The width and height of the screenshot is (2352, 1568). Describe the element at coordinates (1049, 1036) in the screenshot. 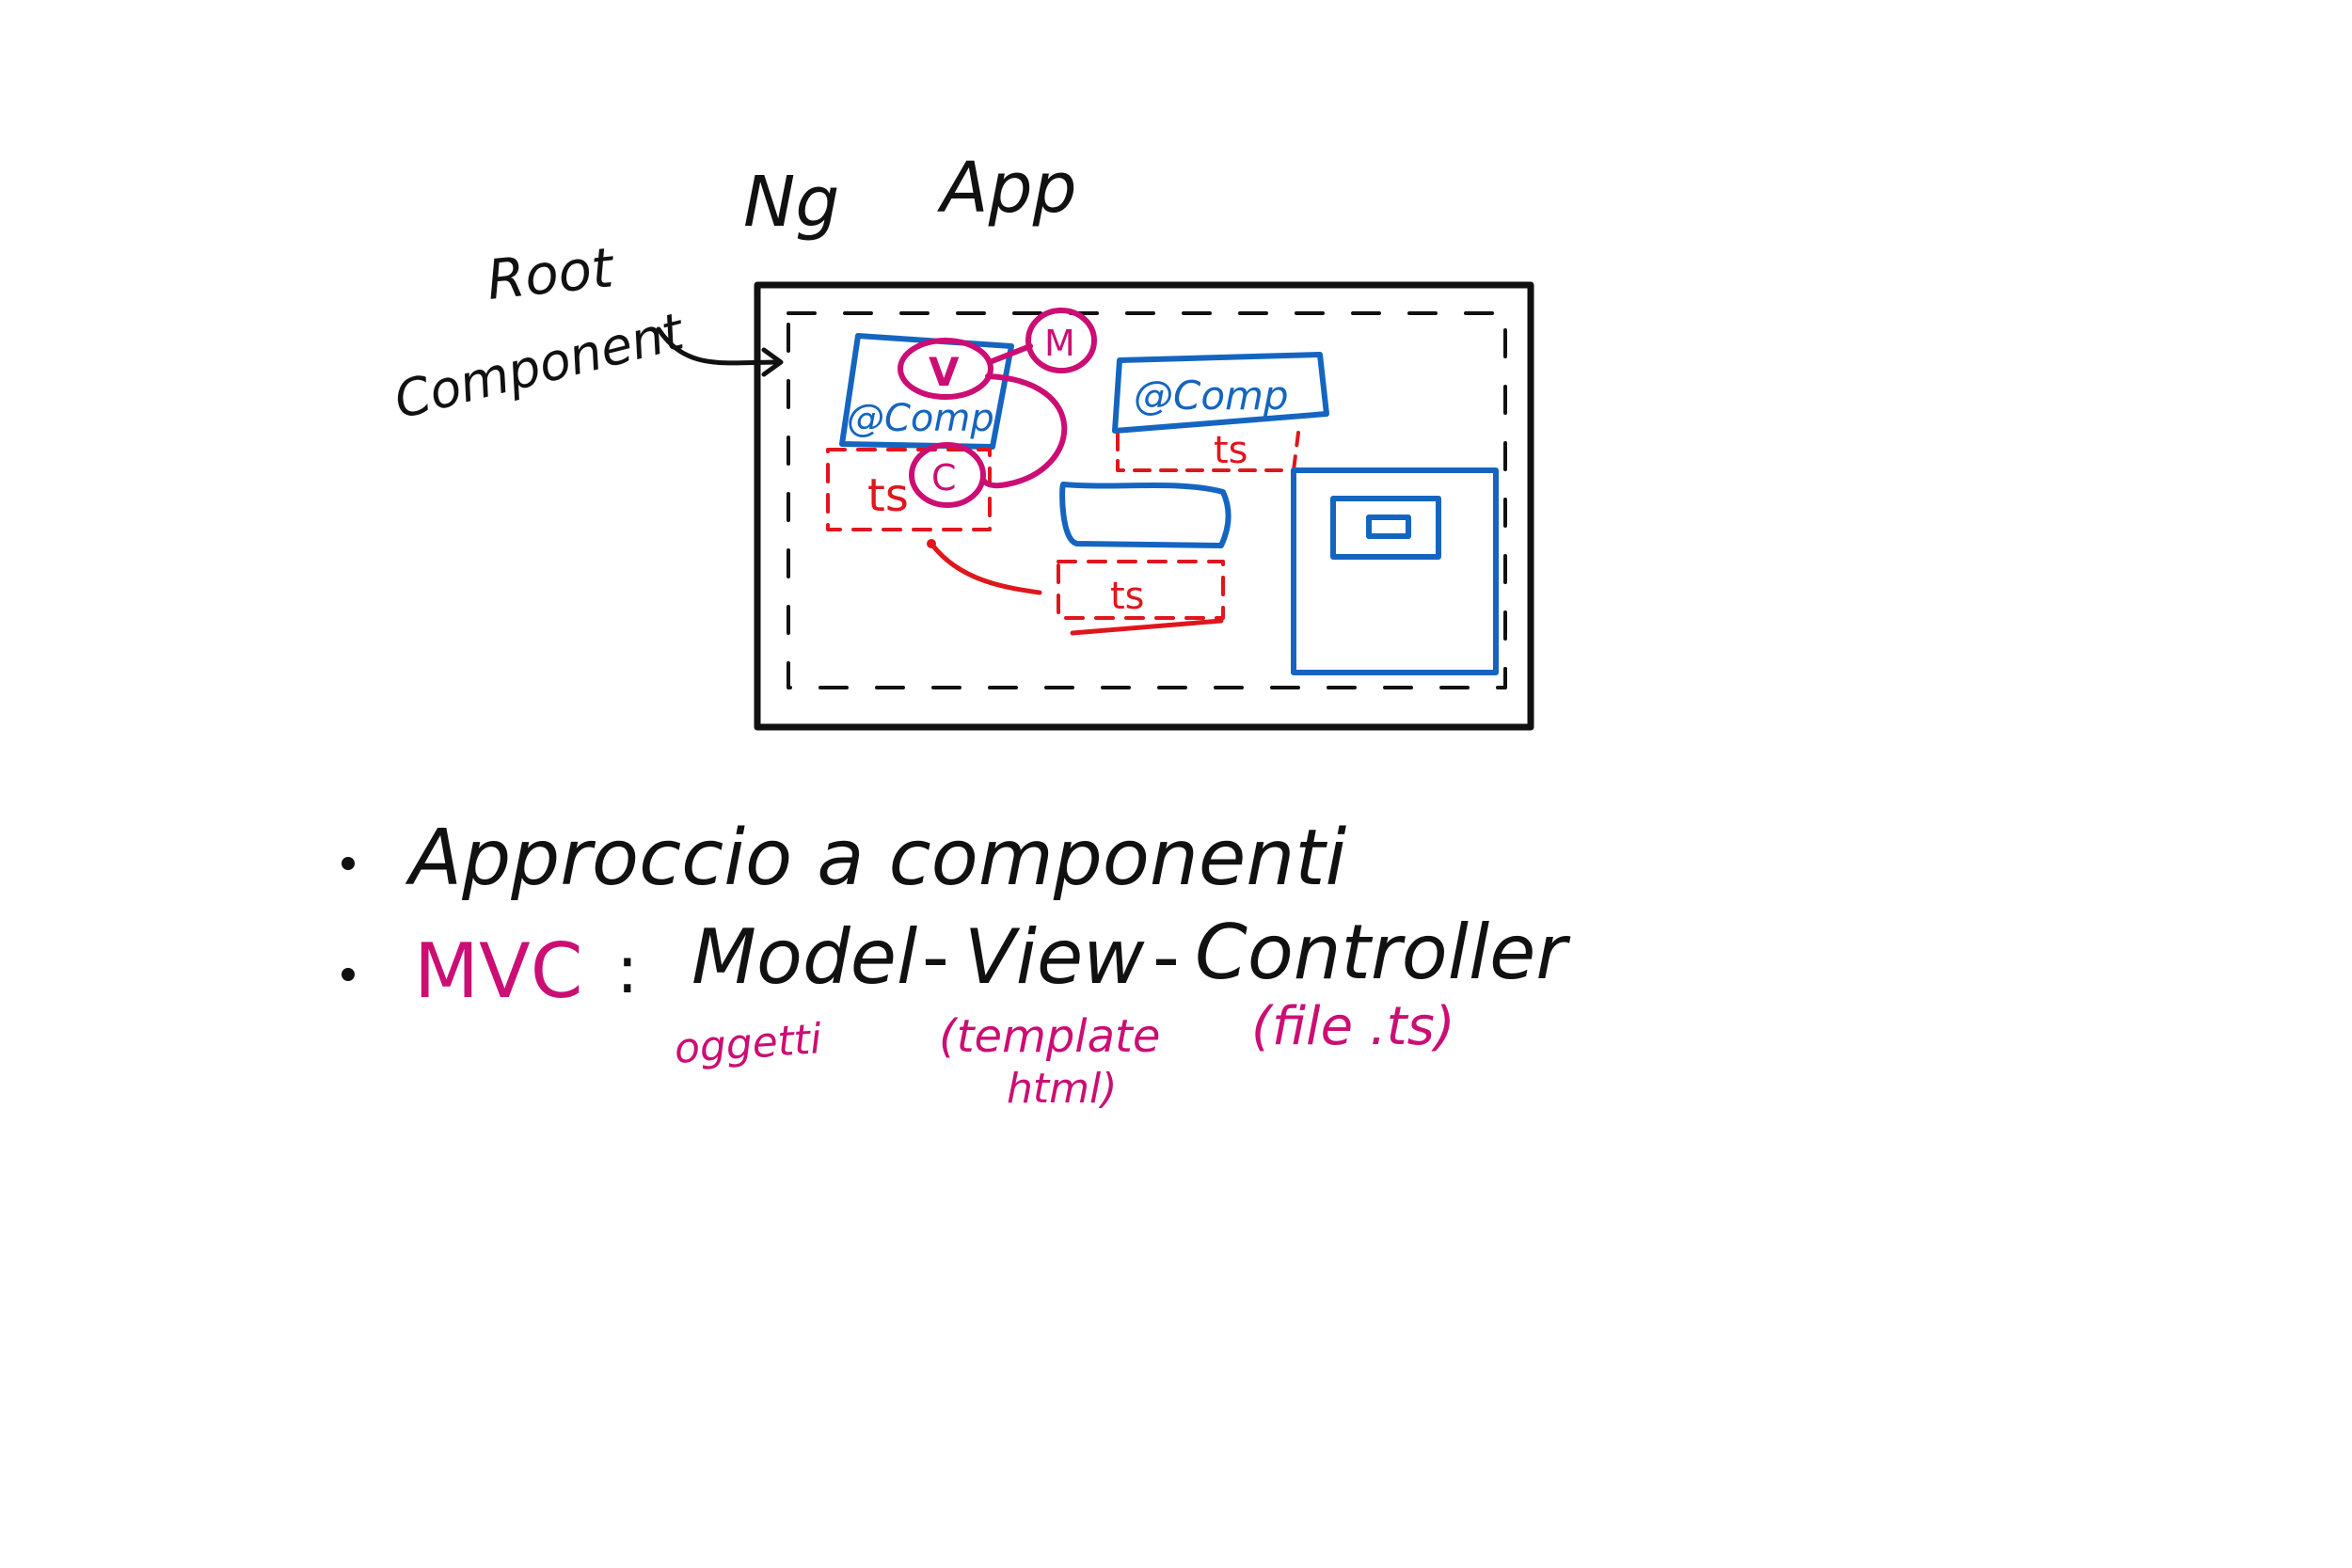

I see `view-note-line1: (template` at that location.